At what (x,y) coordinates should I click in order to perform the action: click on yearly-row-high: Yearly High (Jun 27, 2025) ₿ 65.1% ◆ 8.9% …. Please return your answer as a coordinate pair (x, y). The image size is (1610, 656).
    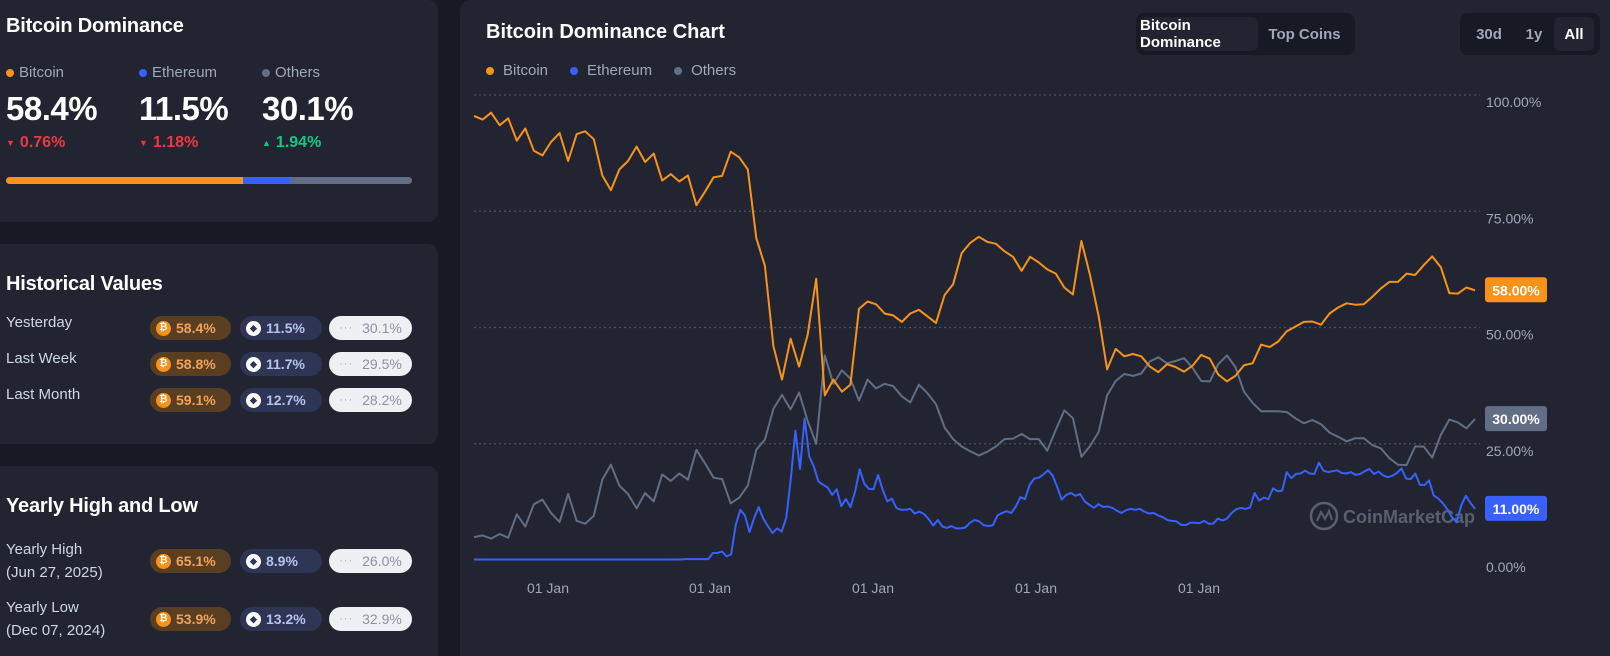
    Looking at the image, I should click on (219, 563).